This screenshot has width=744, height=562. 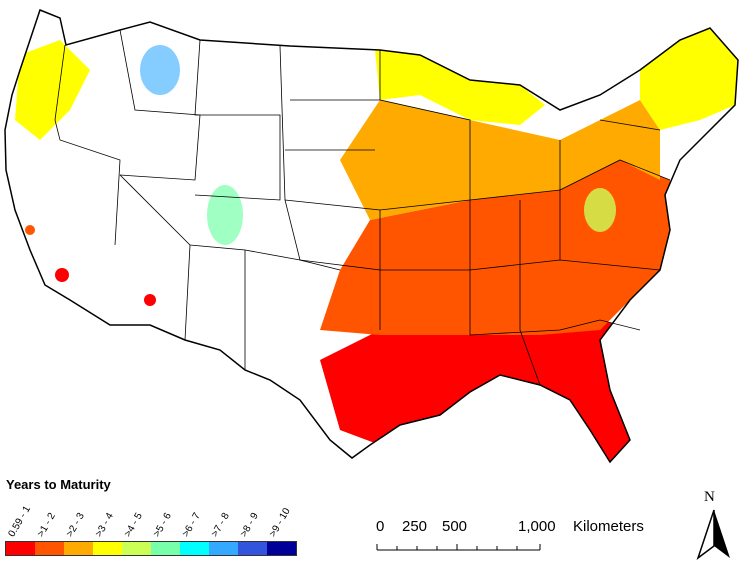 I want to click on patch-rockies, so click(x=225, y=215).